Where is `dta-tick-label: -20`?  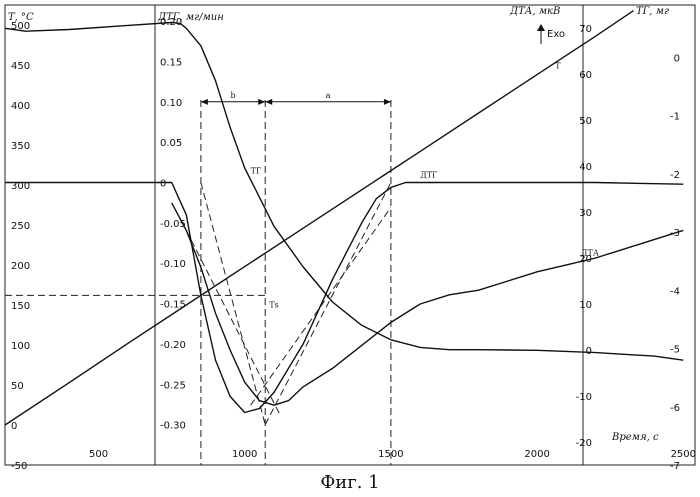
dta-tick-label: -20 is located at coordinates (584, 443).